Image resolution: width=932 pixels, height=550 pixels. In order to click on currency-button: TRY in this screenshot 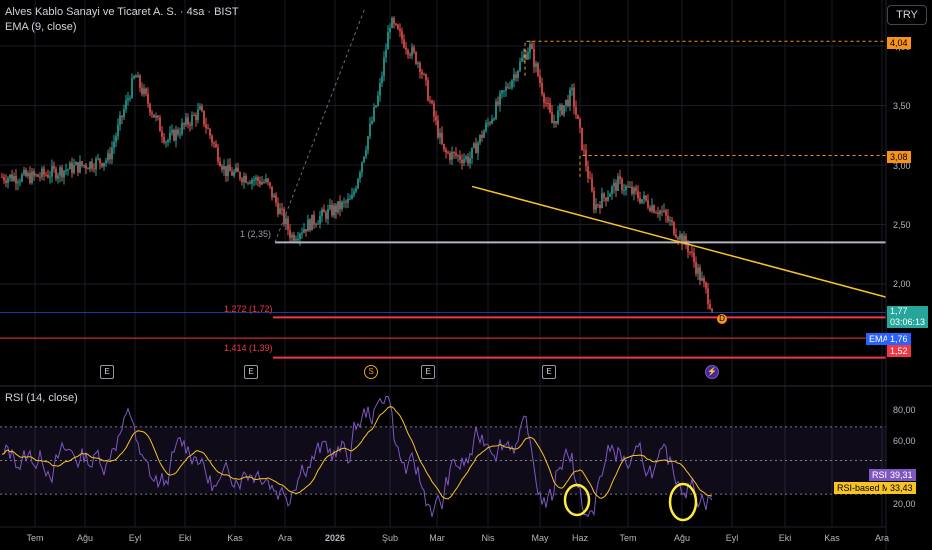, I will do `click(907, 15)`.